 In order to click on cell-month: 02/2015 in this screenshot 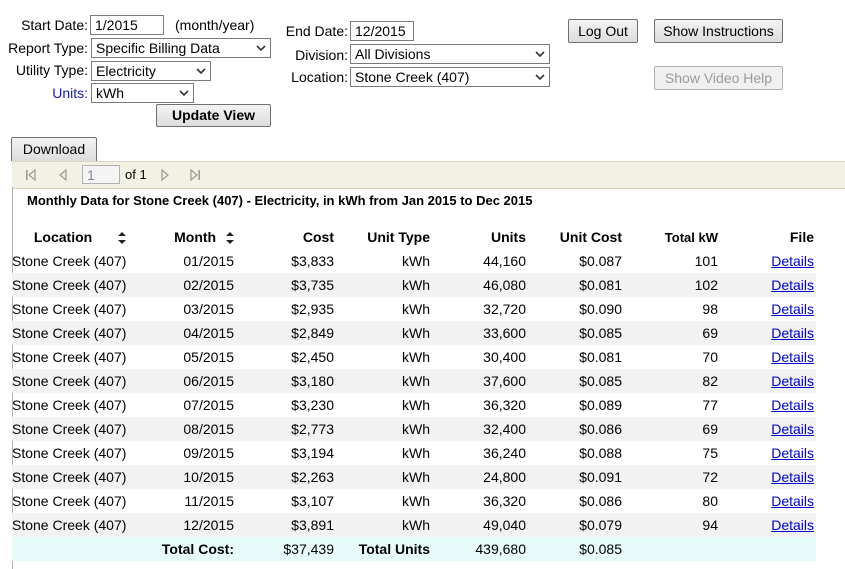, I will do `click(193, 285)`.